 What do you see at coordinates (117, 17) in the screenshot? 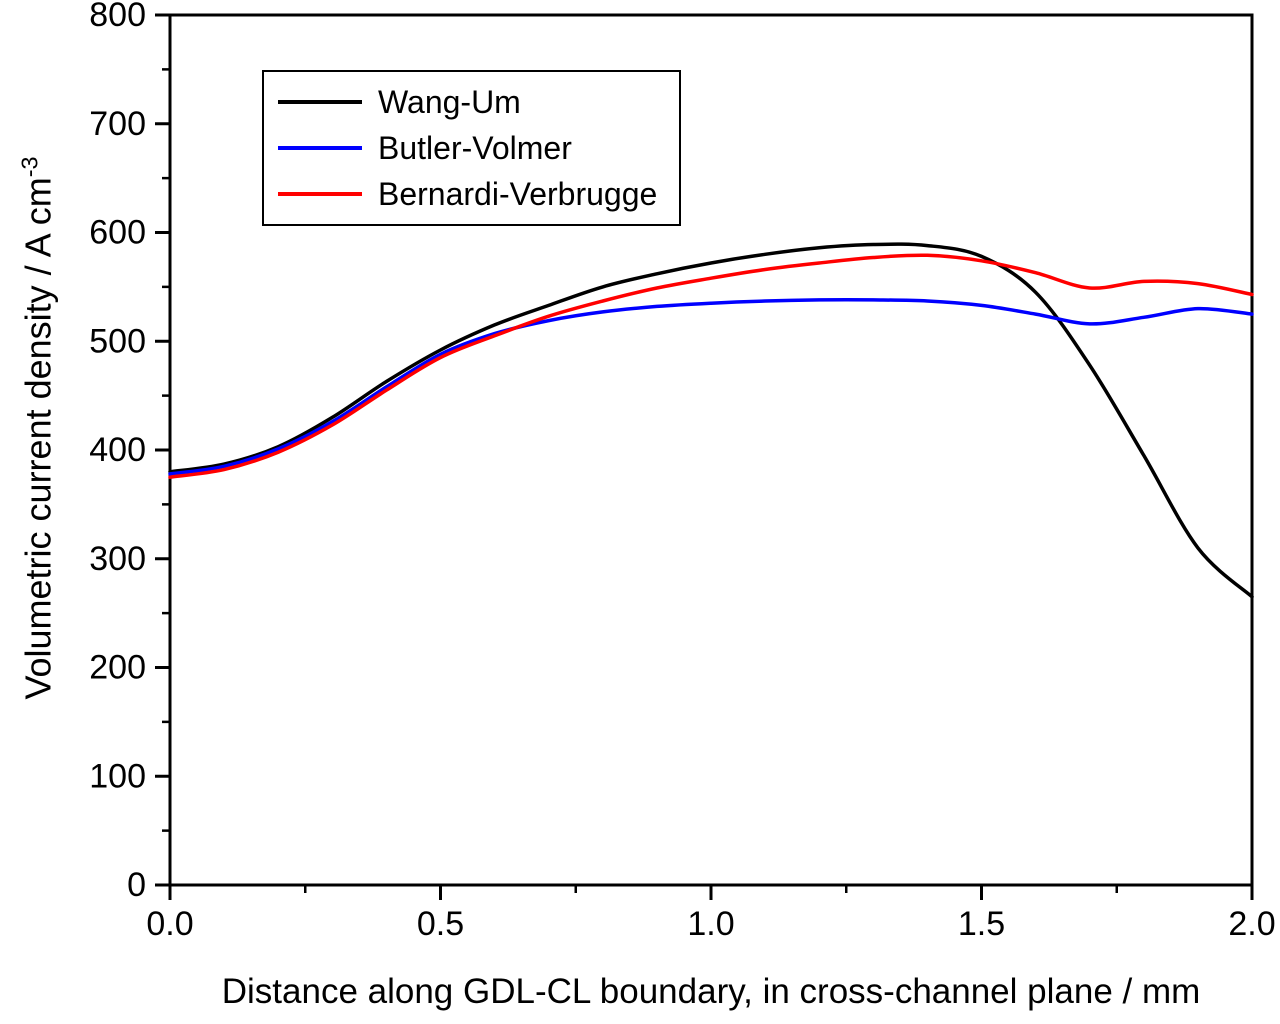
I see `y-tick-label: 800` at bounding box center [117, 17].